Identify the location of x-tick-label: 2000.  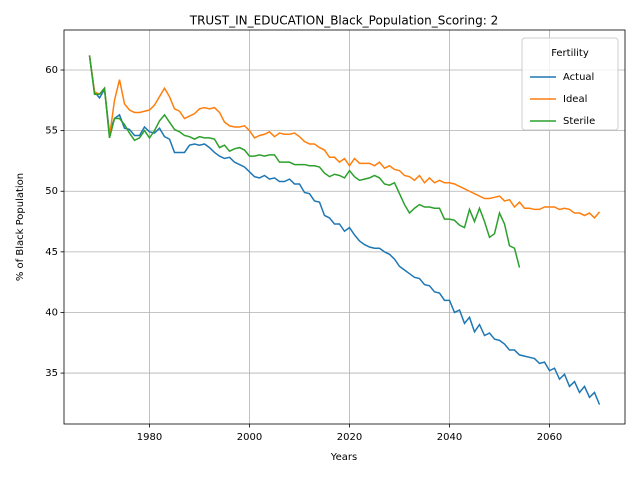
(249, 437).